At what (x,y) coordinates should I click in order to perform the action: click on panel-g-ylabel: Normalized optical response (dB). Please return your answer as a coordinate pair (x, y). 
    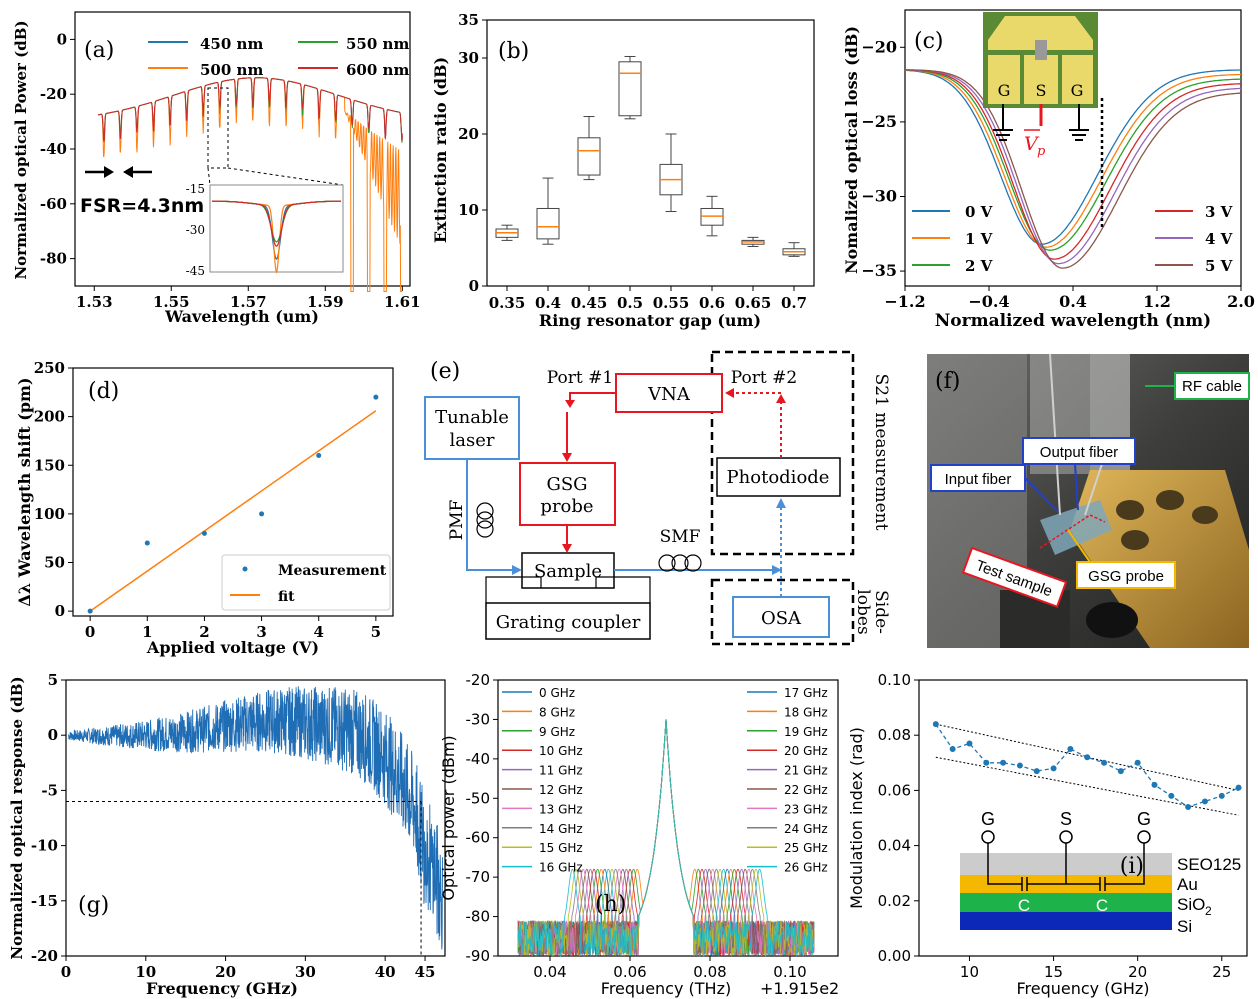
    Looking at the image, I should click on (17, 817).